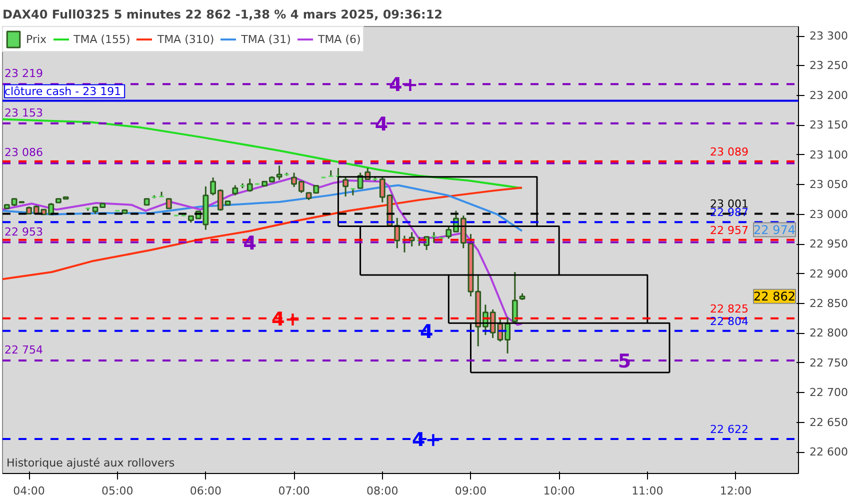  What do you see at coordinates (775, 229) in the screenshot?
I see `annotation: 22 974` at bounding box center [775, 229].